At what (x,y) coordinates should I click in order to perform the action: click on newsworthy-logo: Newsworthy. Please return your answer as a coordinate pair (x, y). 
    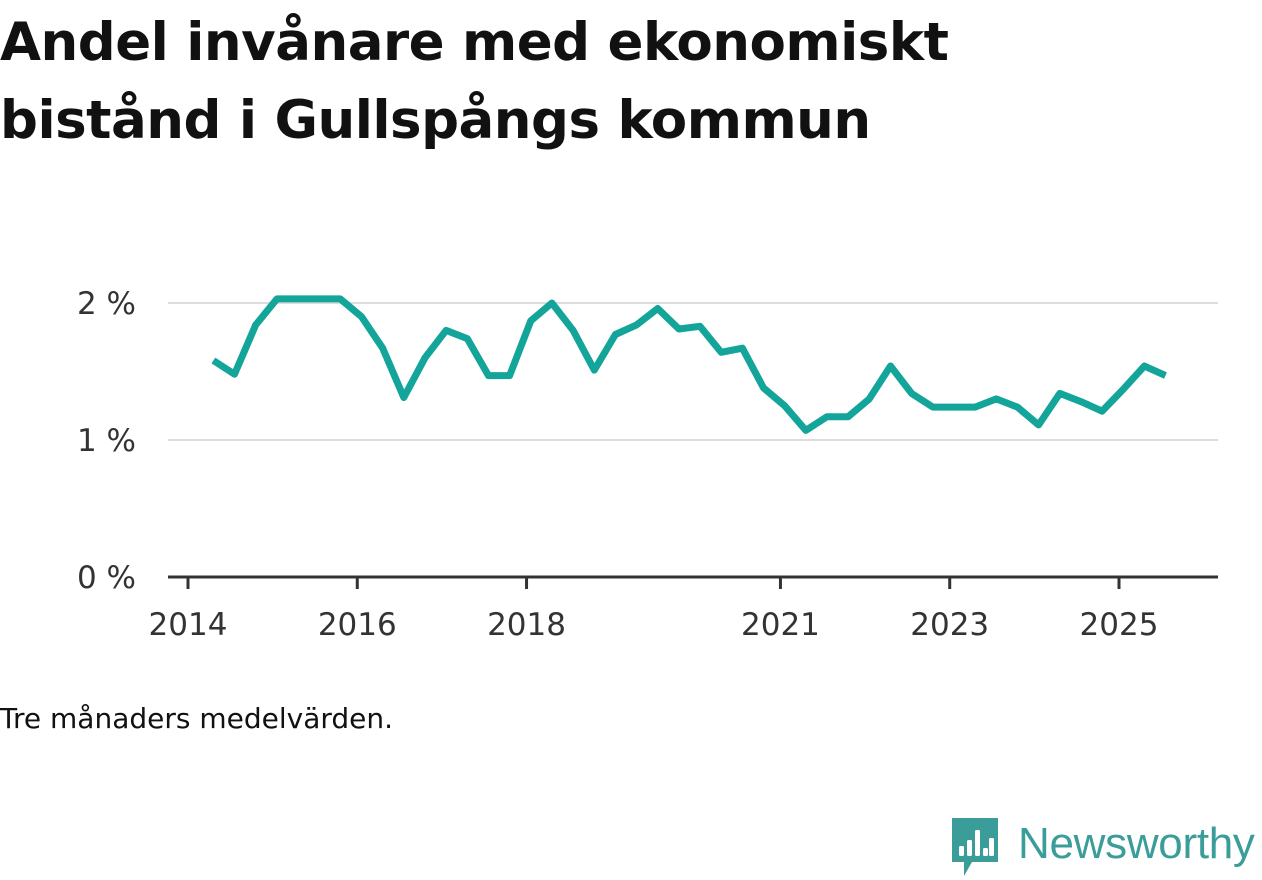
    Looking at the image, I should click on (1102, 849).